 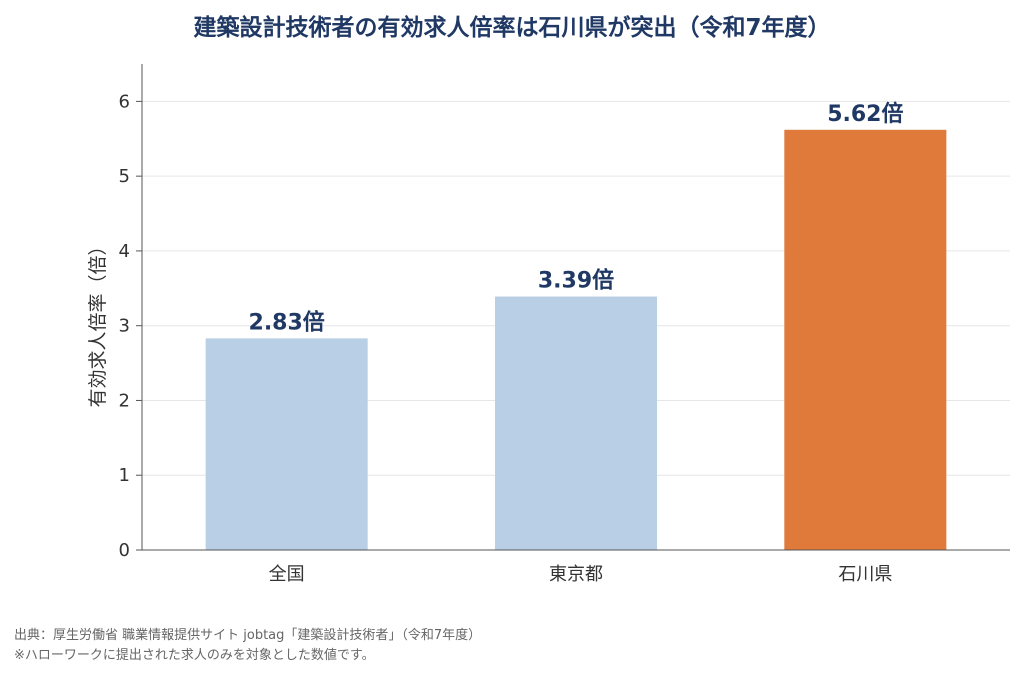 I want to click on note-text: ※ハローワークに提出された求人のみを対象とした数値です。, so click(x=194, y=655).